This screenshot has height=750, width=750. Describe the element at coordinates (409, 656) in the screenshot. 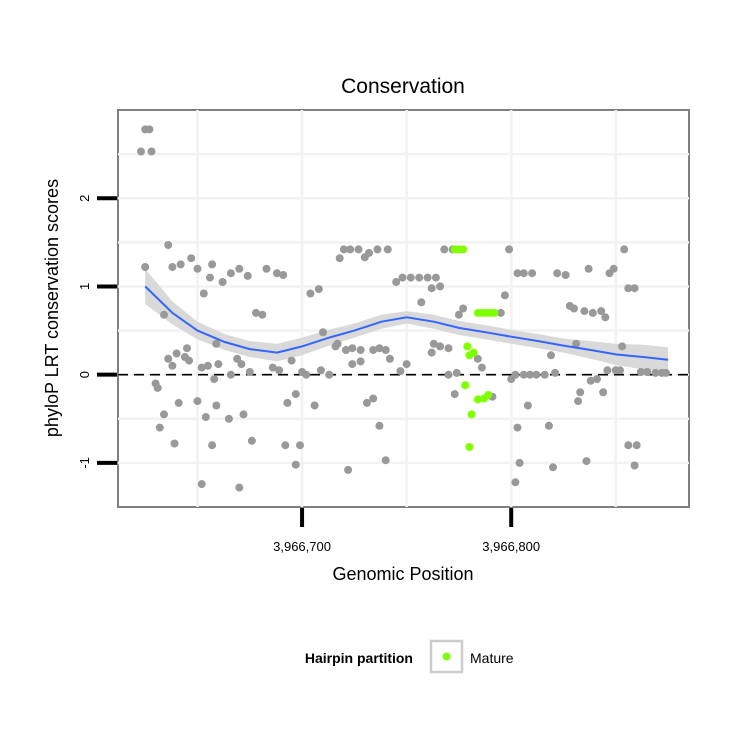

I see `legend: Hairpin partition Mature` at that location.